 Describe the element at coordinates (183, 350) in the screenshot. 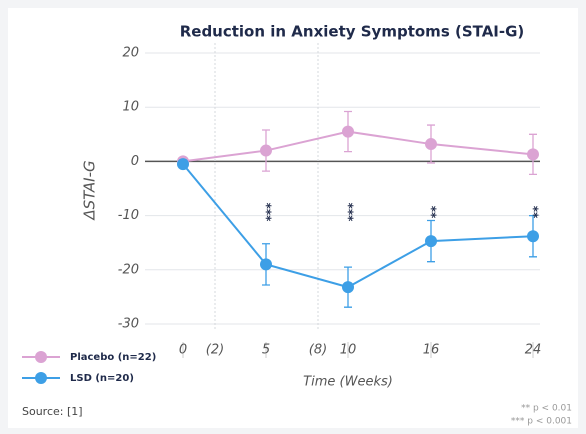

I see `x-tick-label: 0` at that location.